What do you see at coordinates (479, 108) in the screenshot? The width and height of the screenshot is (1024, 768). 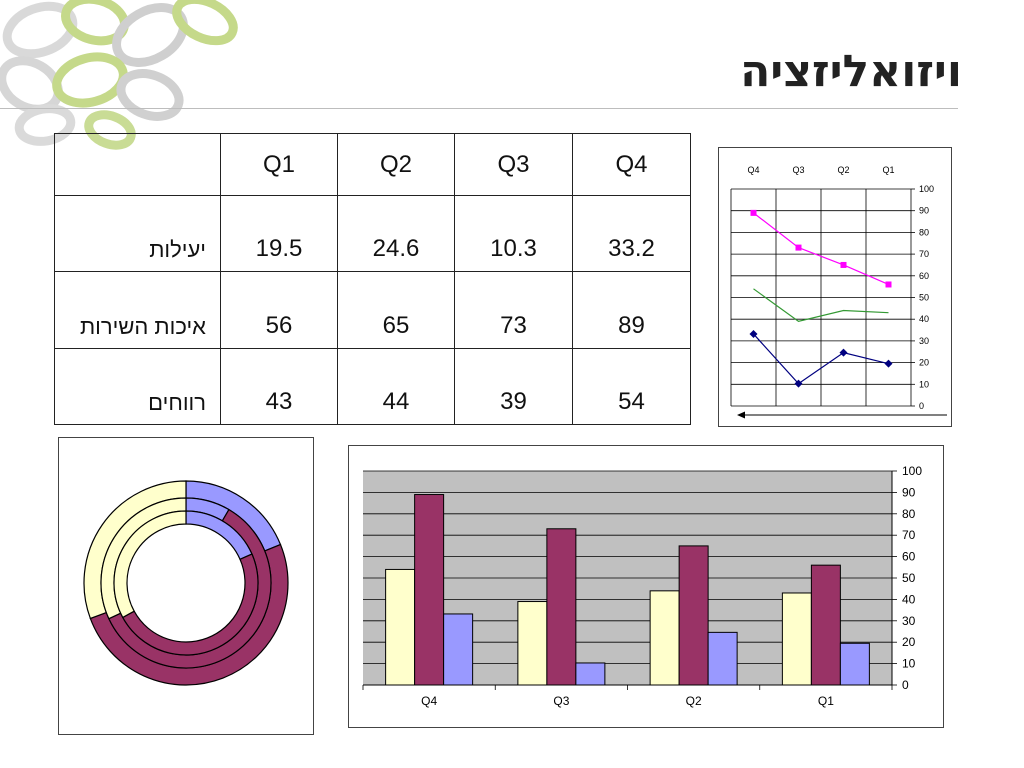 I see `title-divider` at bounding box center [479, 108].